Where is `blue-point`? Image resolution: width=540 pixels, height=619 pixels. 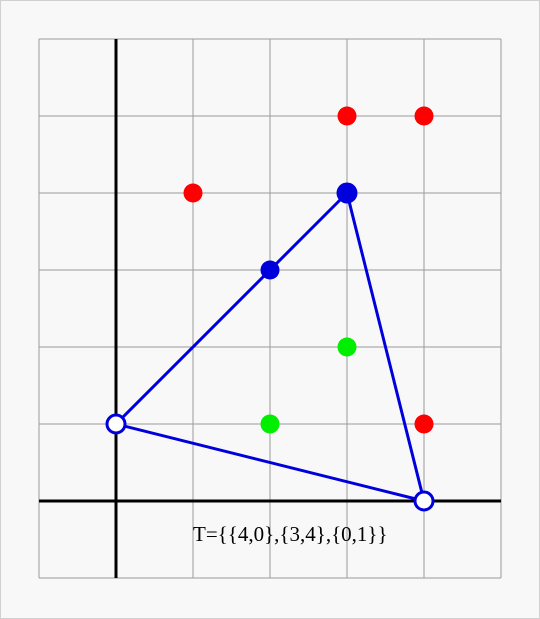
blue-point is located at coordinates (270, 270).